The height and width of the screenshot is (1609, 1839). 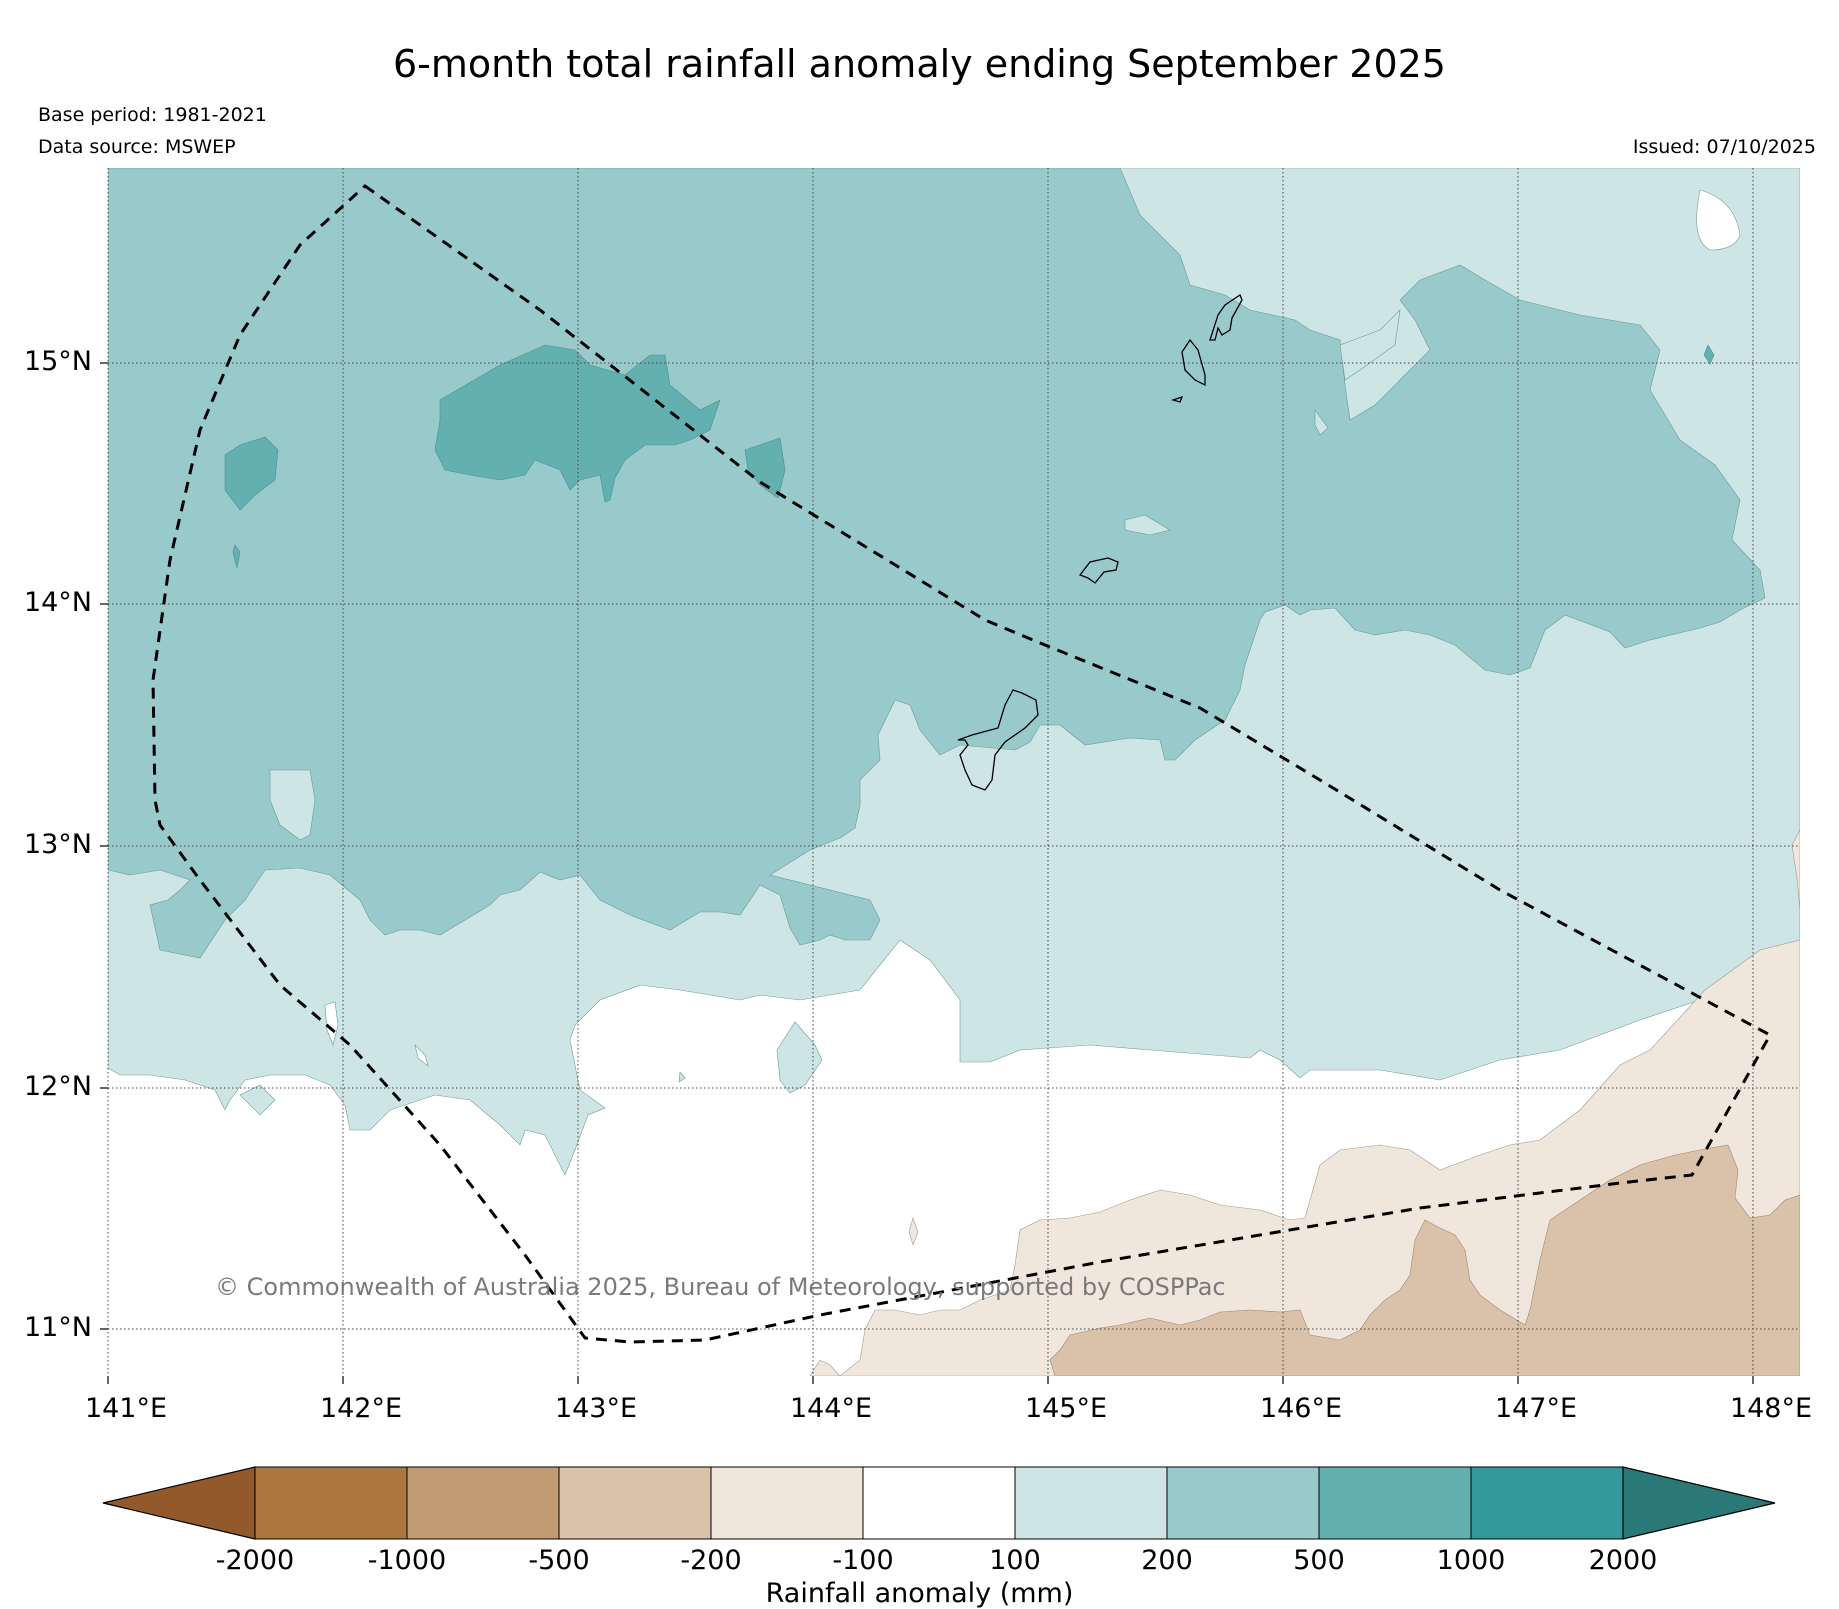 What do you see at coordinates (57, 1086) in the screenshot?
I see `lat-label-12n: 12°N` at bounding box center [57, 1086].